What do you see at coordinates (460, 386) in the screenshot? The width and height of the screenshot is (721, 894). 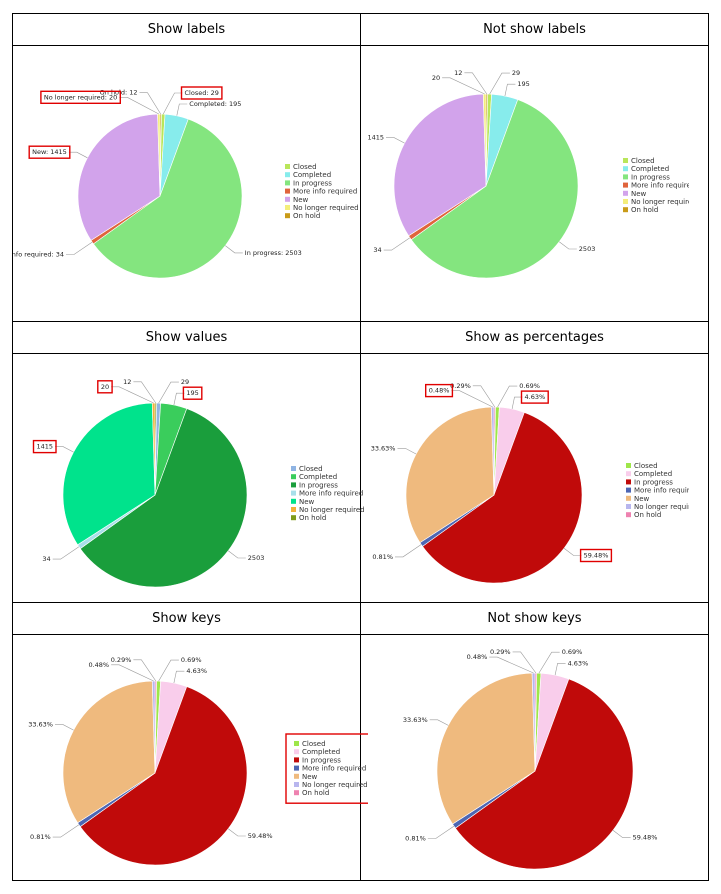 I see `slice-label-on-hold: 0.29%` at bounding box center [460, 386].